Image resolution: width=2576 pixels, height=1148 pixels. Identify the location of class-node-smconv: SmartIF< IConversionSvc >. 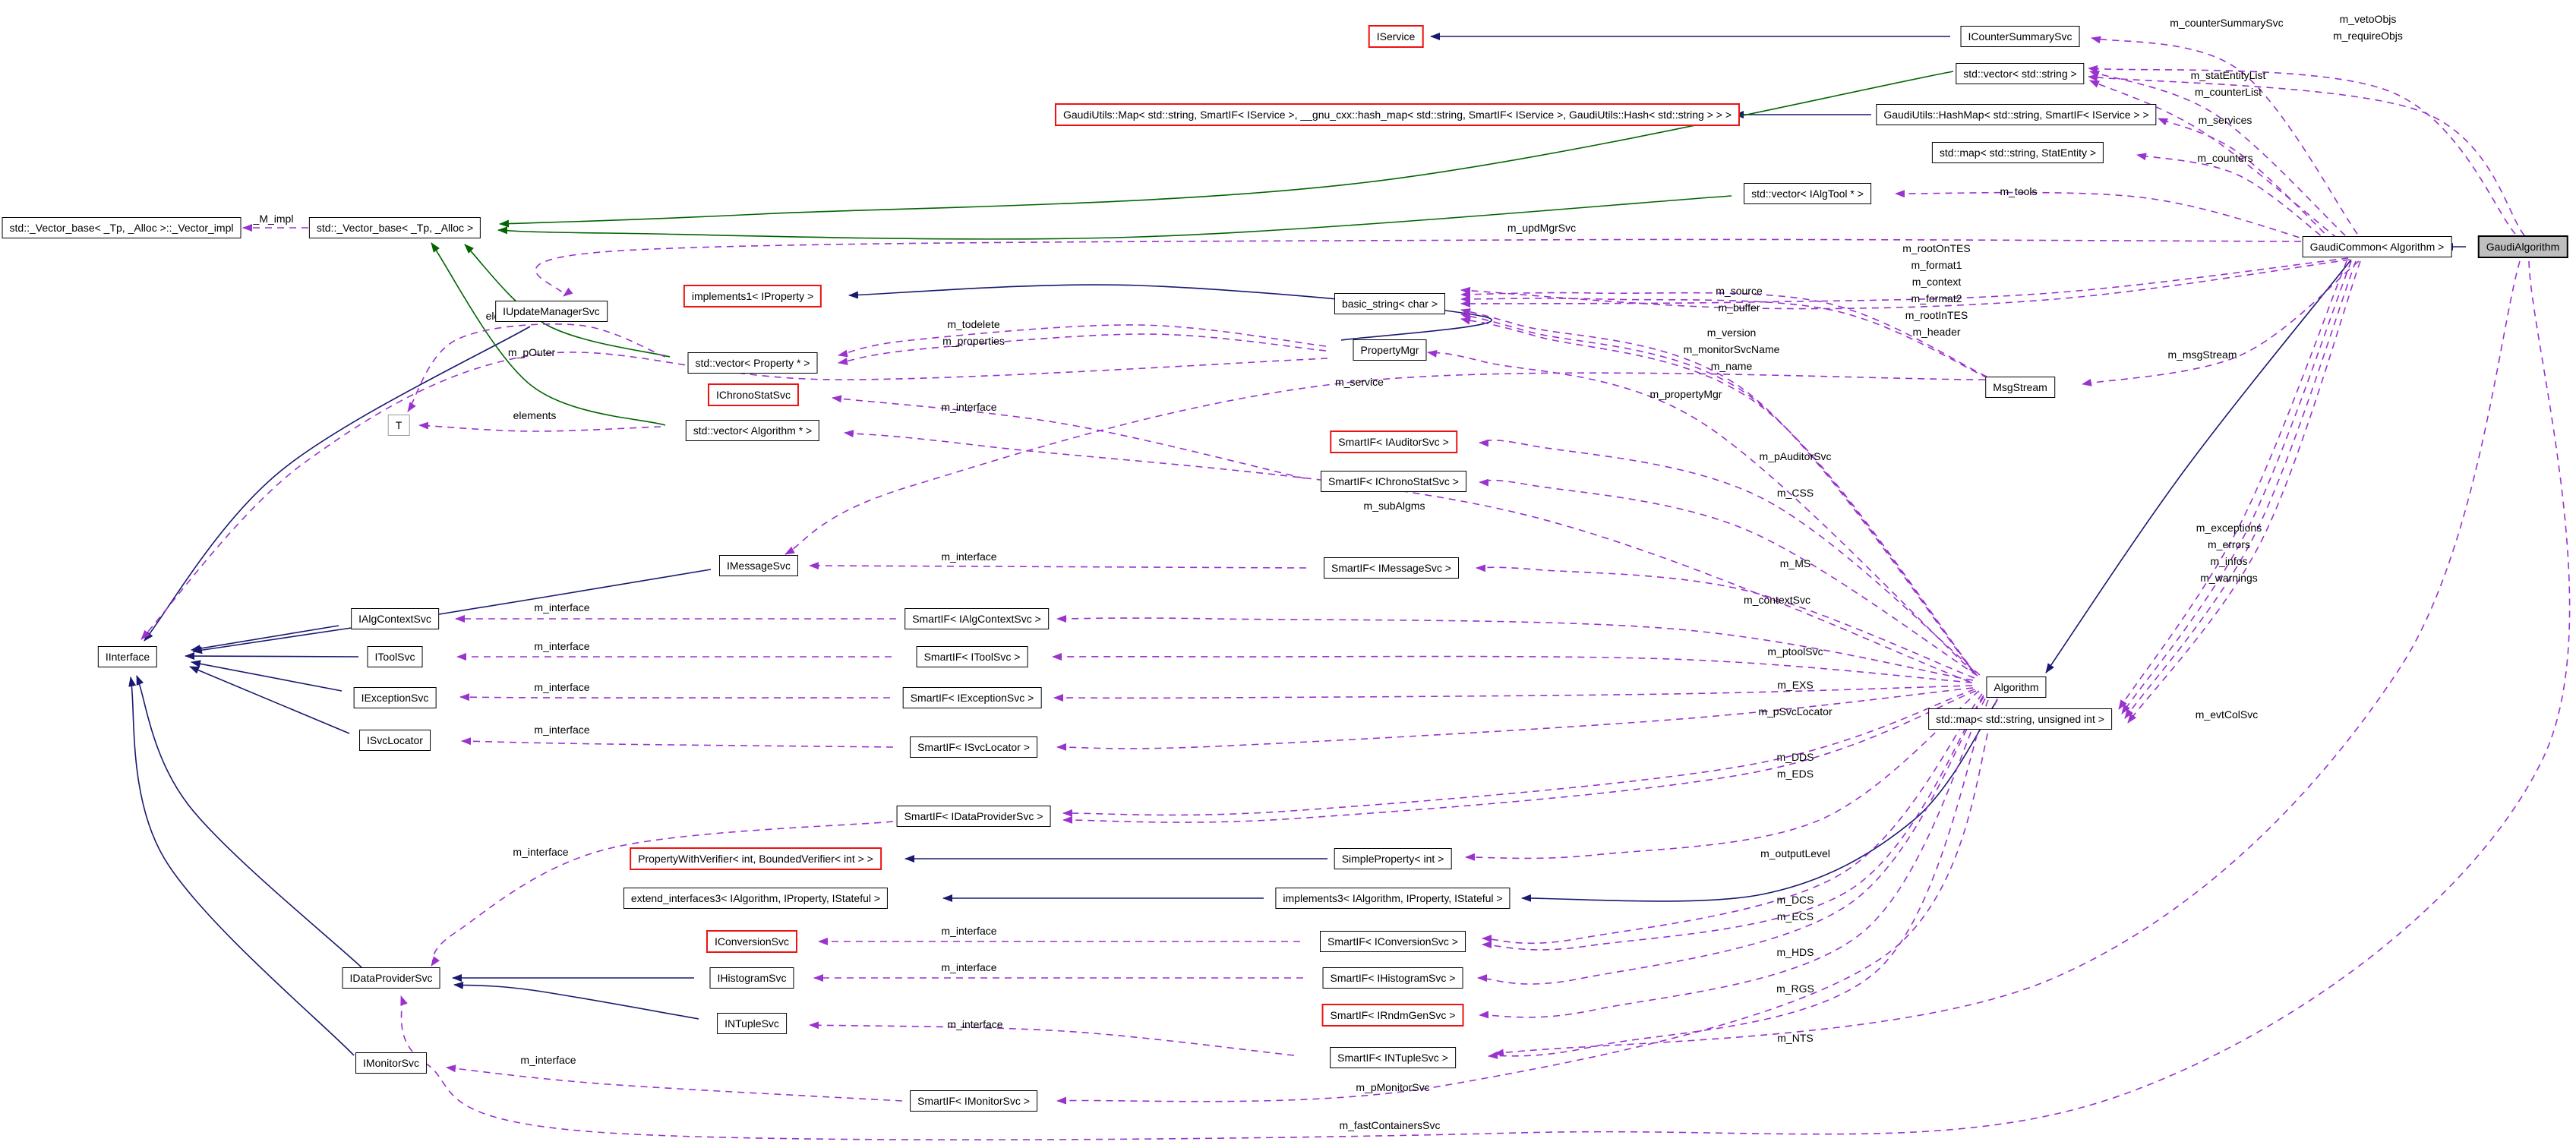
(1393, 941).